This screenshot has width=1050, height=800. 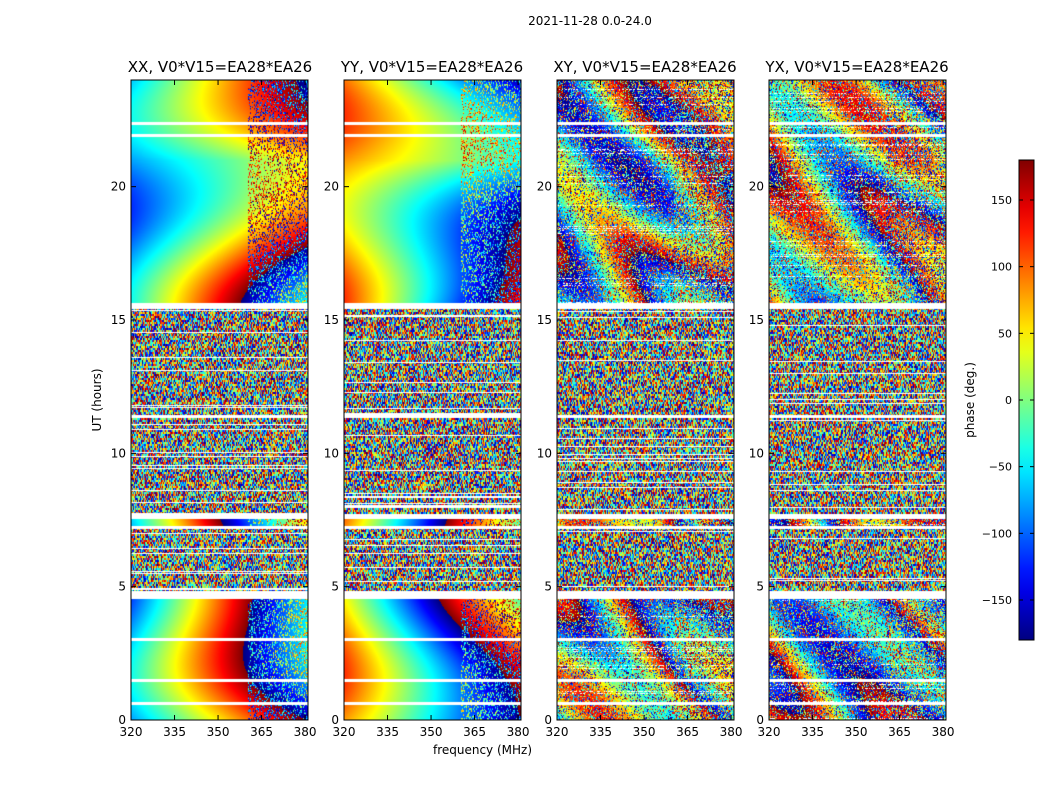 I want to click on panel-title-xy: XY, V0*V15=EA28*EA26, so click(x=645, y=67).